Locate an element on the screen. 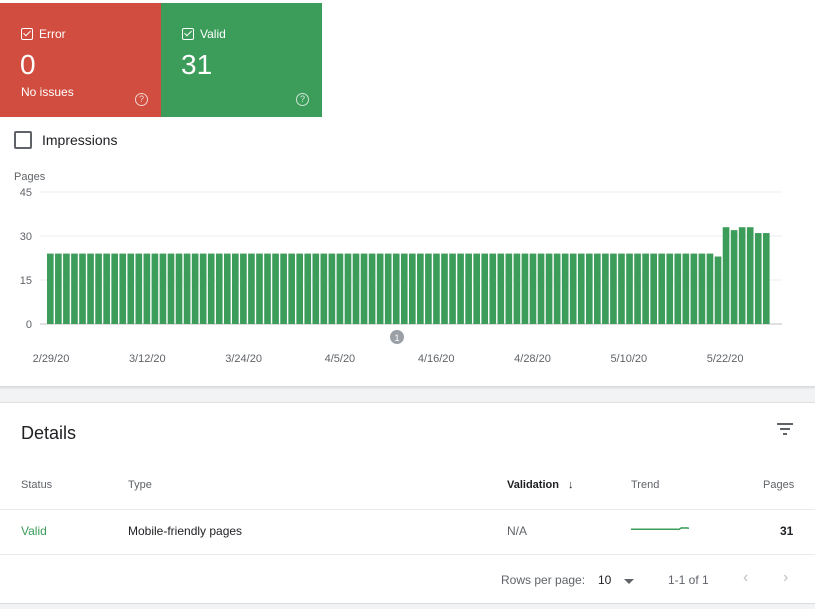 The width and height of the screenshot is (815, 609). dropdown-caret-icon is located at coordinates (629, 581).